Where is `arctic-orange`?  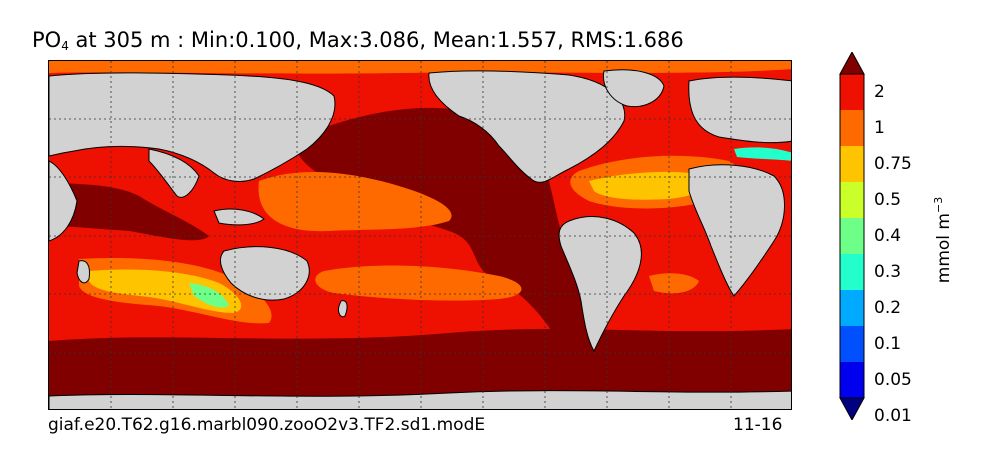 arctic-orange is located at coordinates (420, 67).